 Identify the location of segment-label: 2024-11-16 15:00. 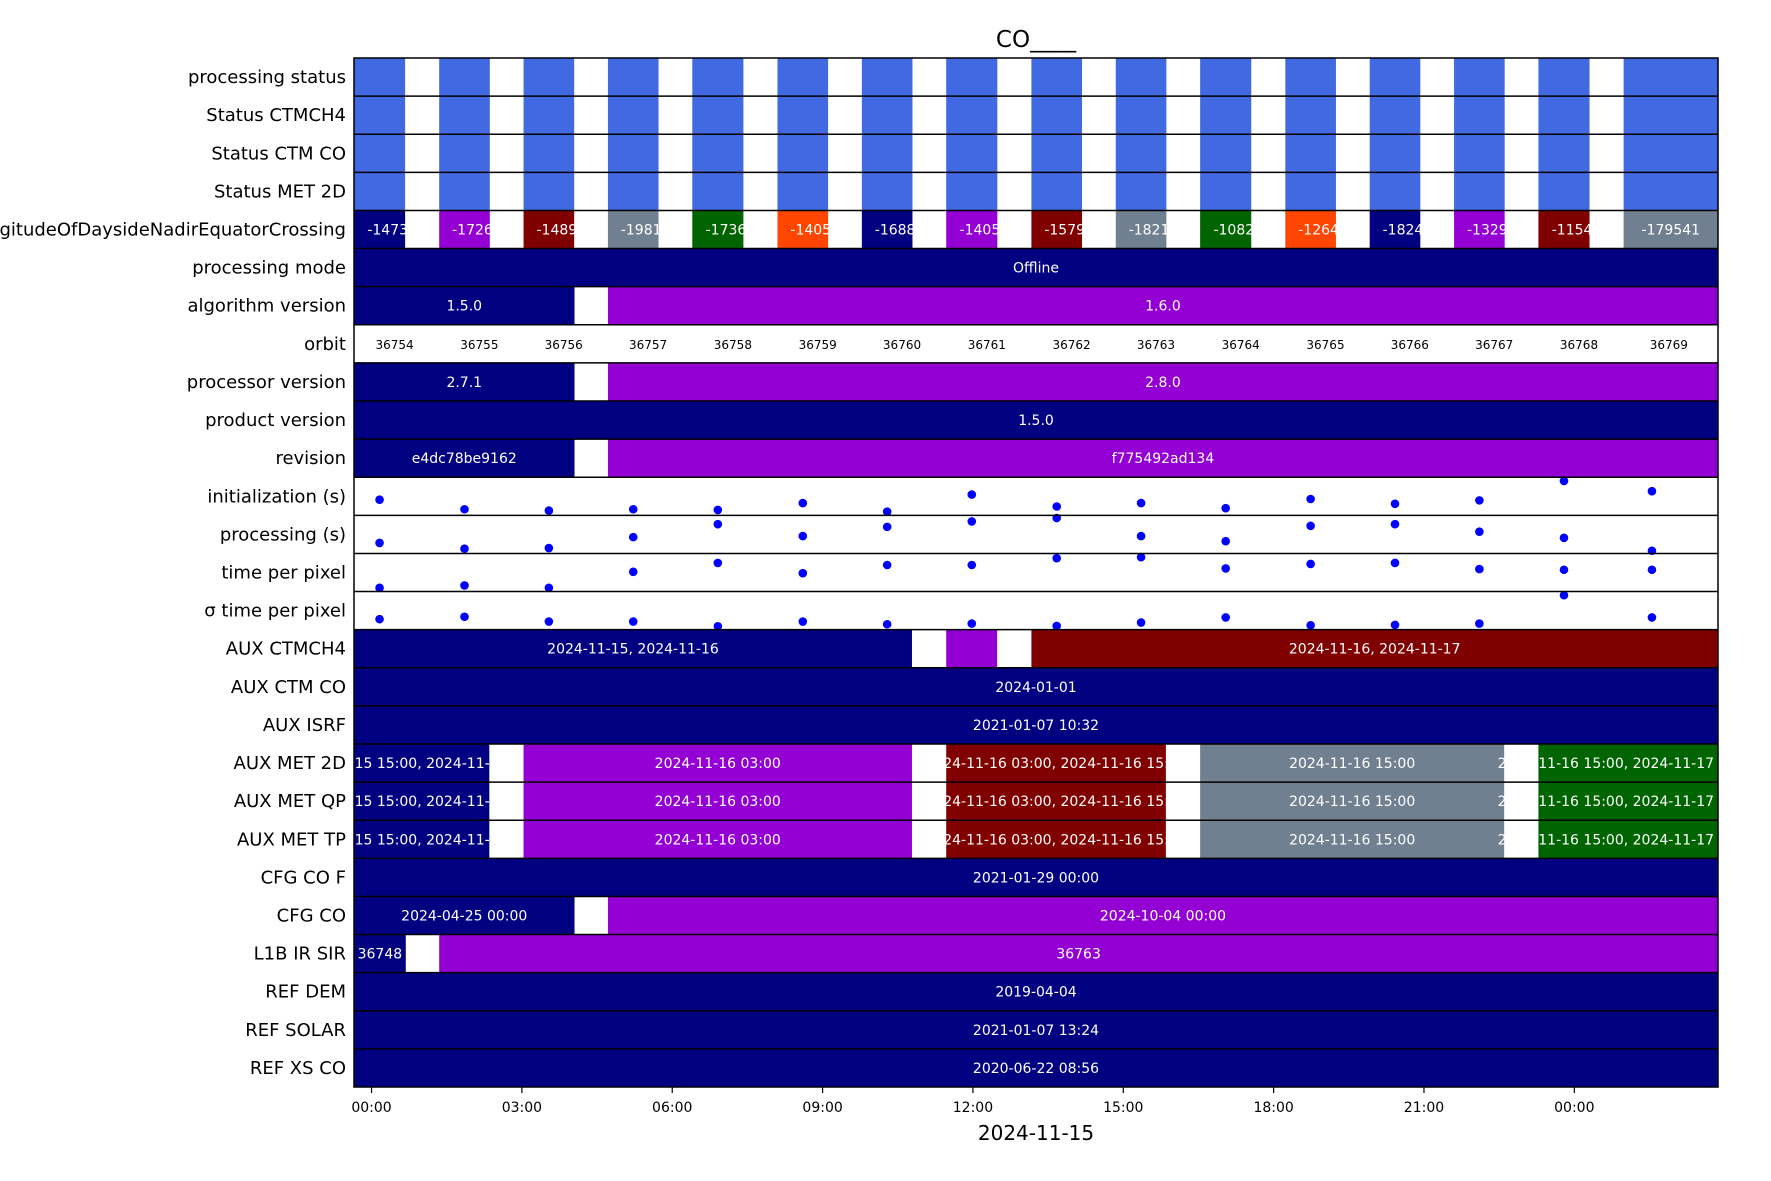
(1352, 802).